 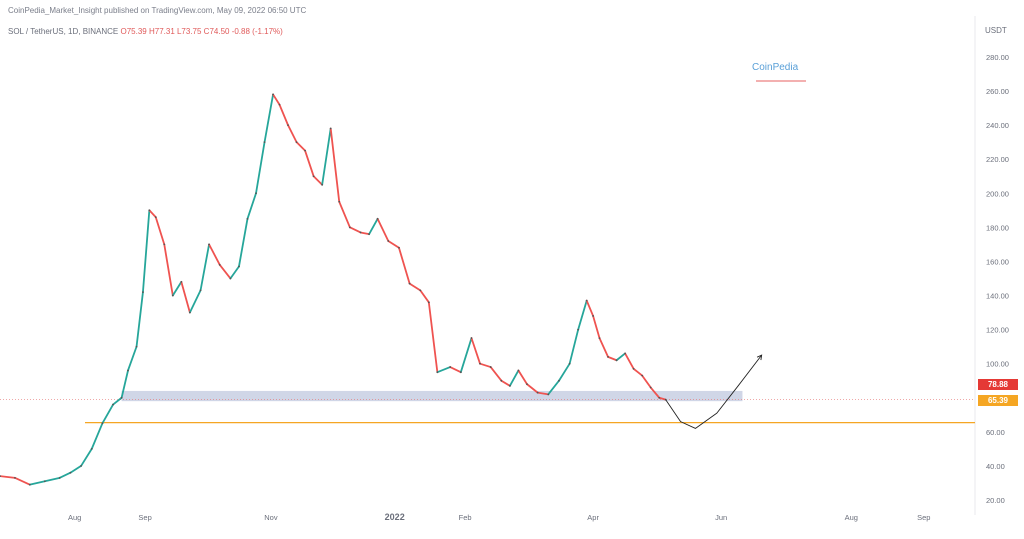 What do you see at coordinates (997, 364) in the screenshot?
I see `y-tick-label: 100.00` at bounding box center [997, 364].